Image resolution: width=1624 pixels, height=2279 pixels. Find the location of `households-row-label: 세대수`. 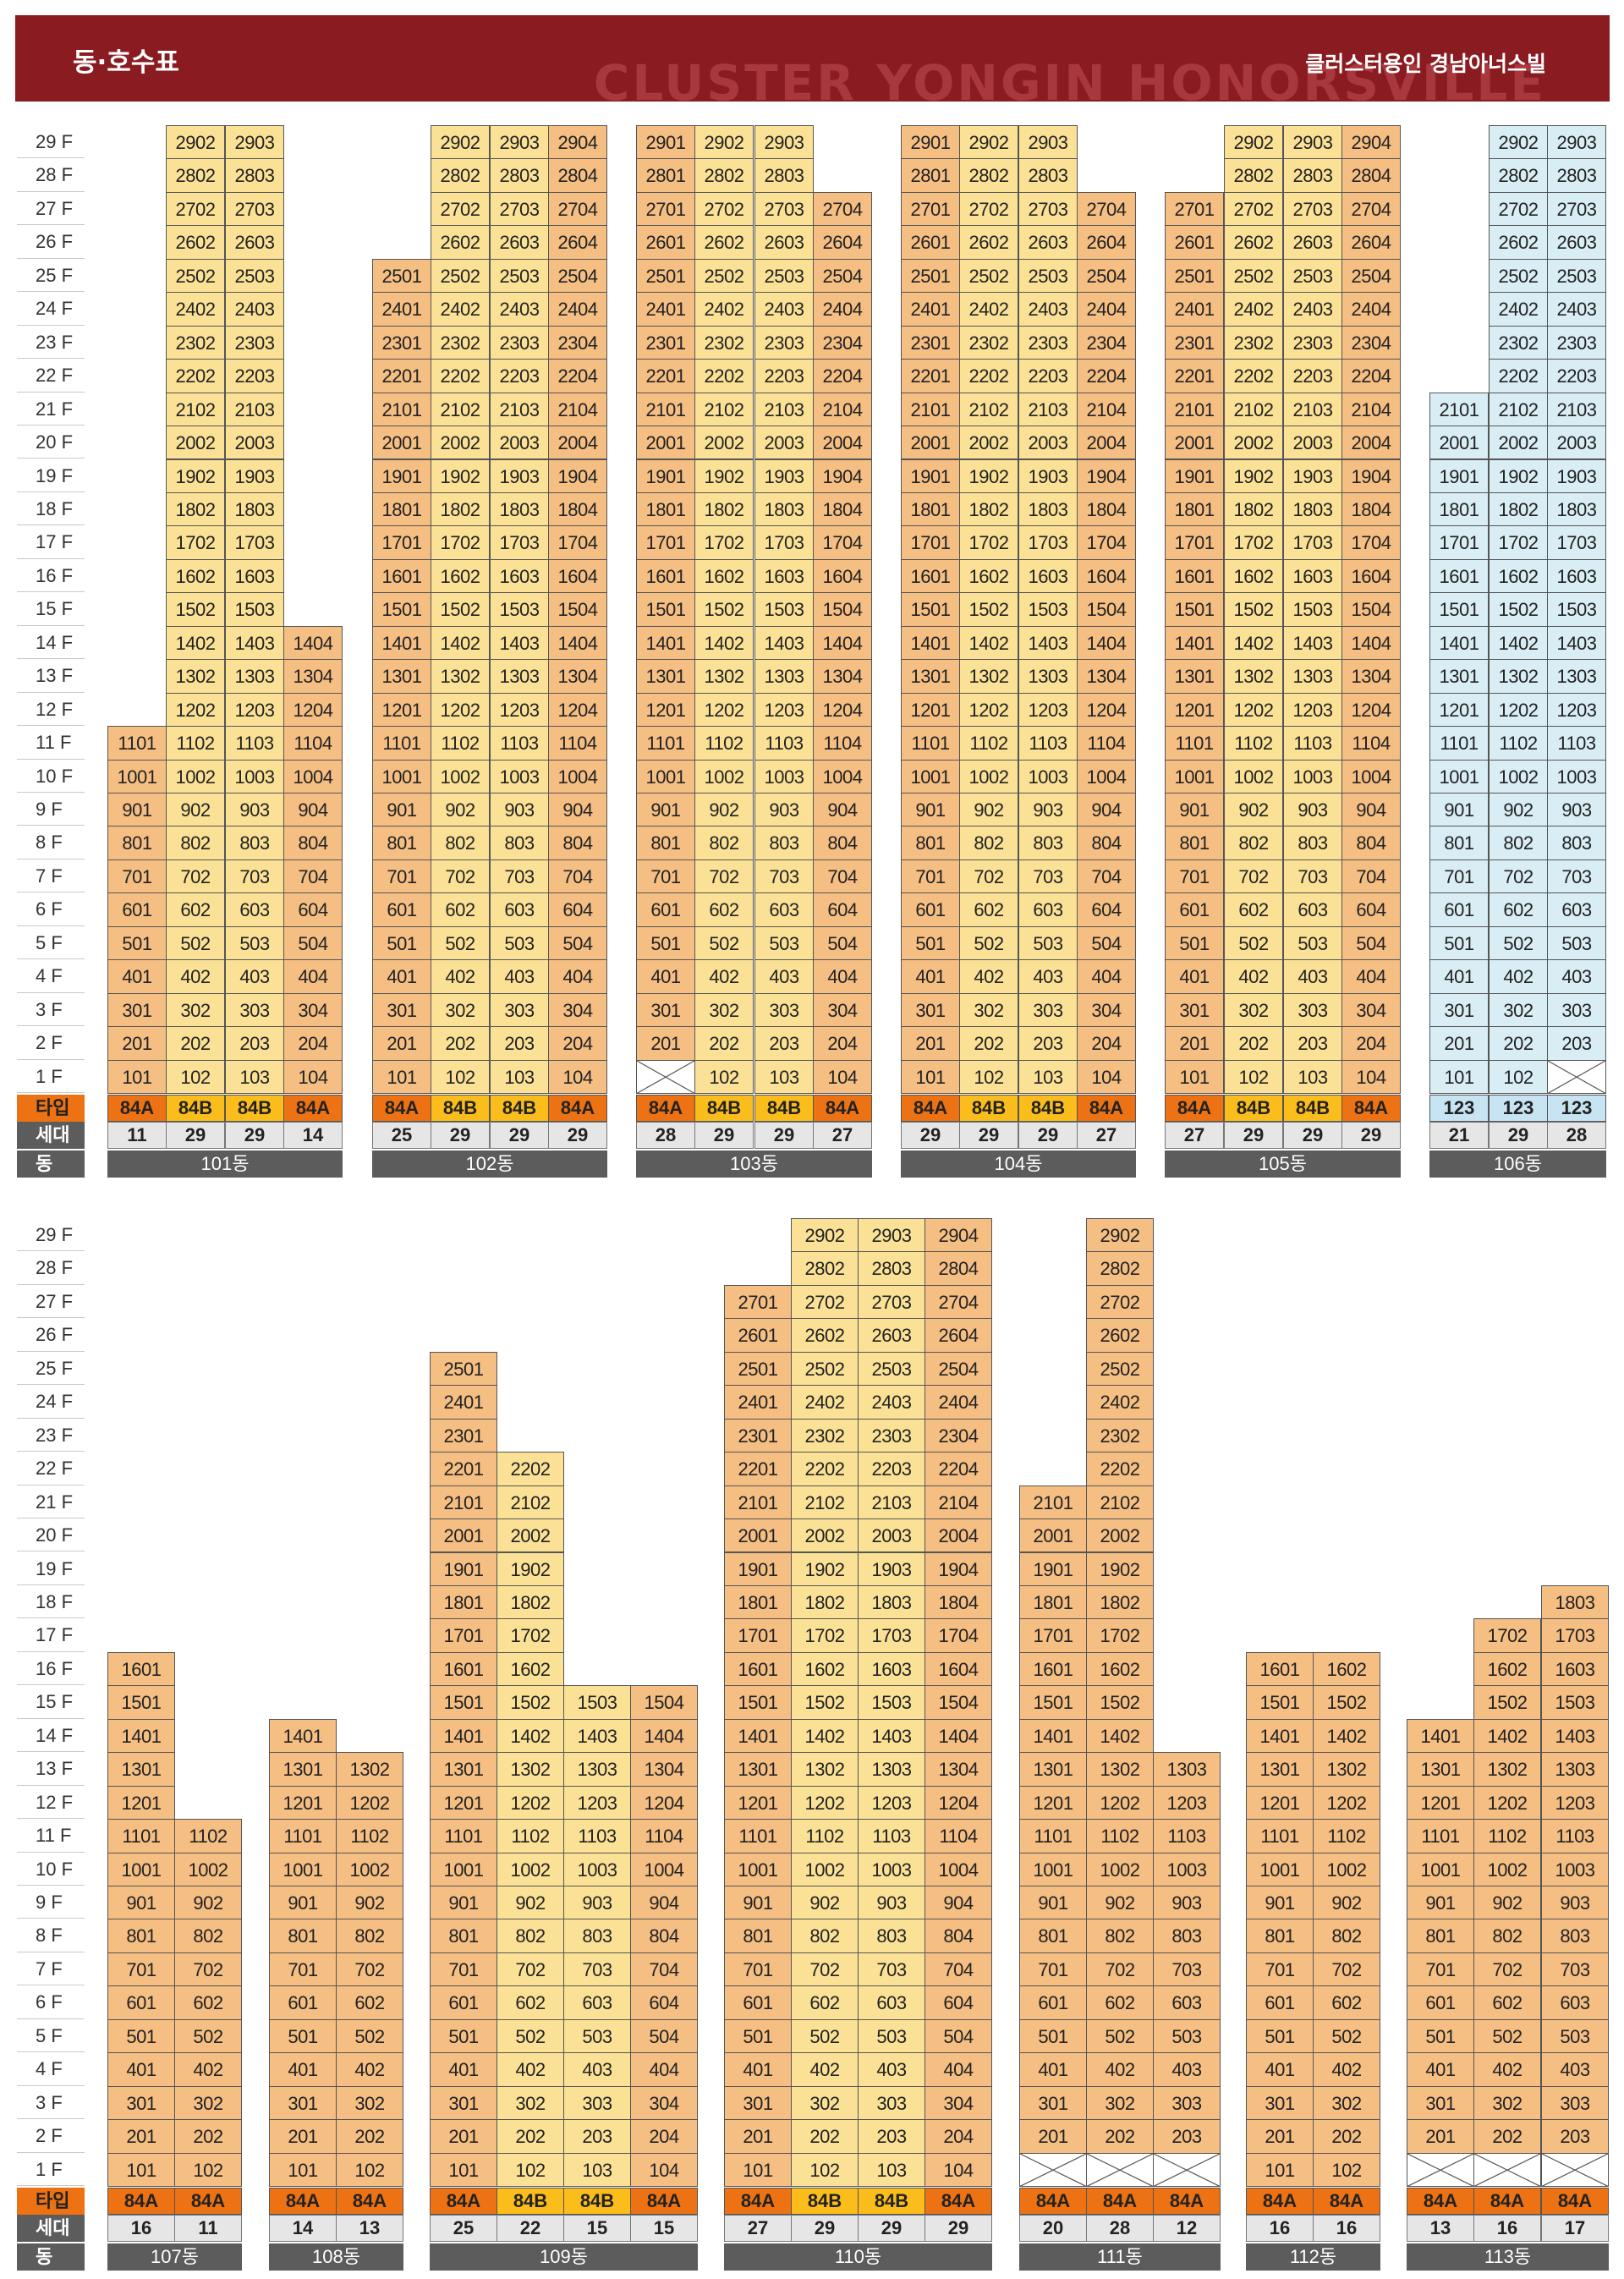

households-row-label: 세대수 is located at coordinates (51, 2240).